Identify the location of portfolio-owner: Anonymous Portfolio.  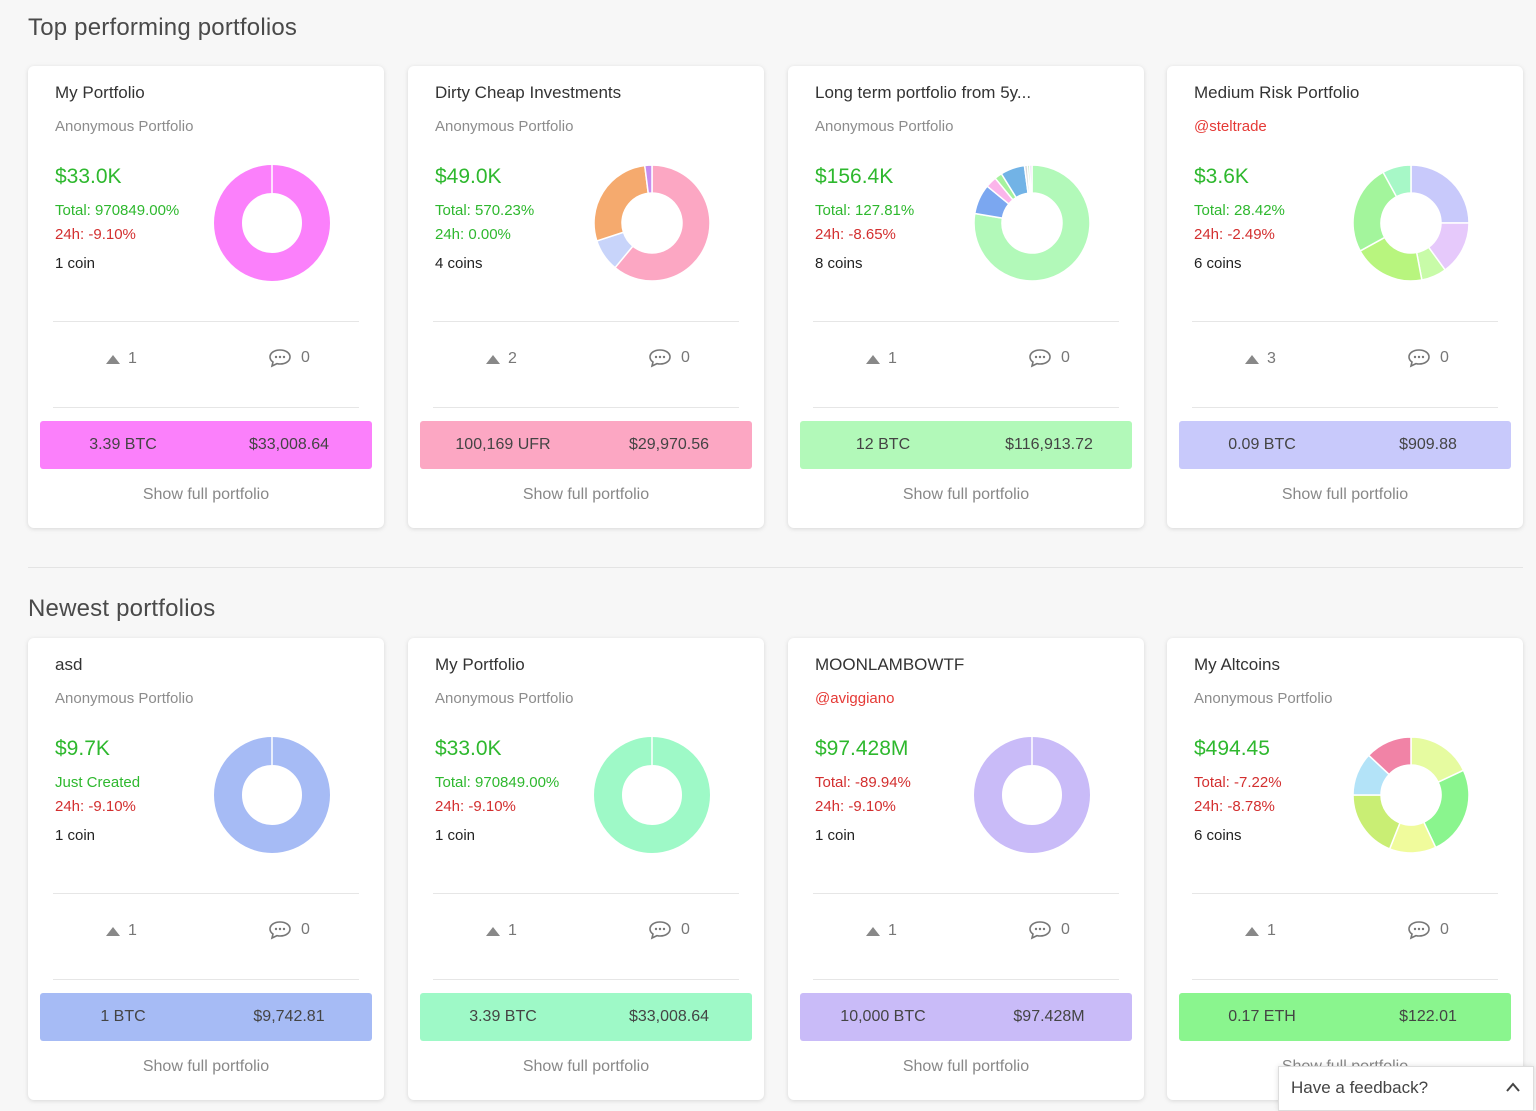
(884, 126).